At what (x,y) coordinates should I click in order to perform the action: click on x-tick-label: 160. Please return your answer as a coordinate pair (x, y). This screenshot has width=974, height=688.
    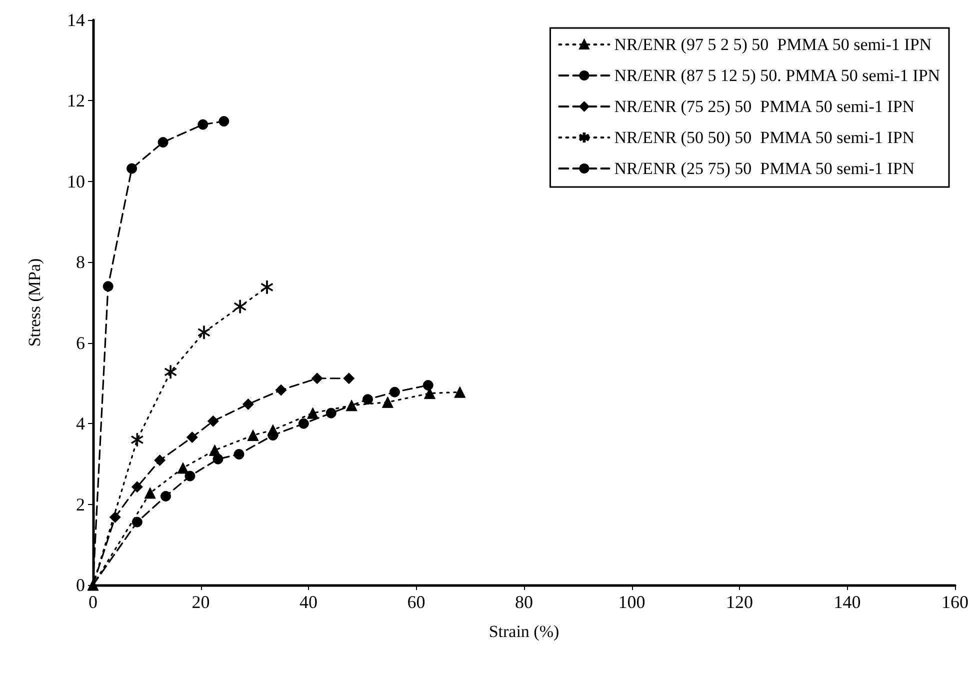
    Looking at the image, I should click on (955, 602).